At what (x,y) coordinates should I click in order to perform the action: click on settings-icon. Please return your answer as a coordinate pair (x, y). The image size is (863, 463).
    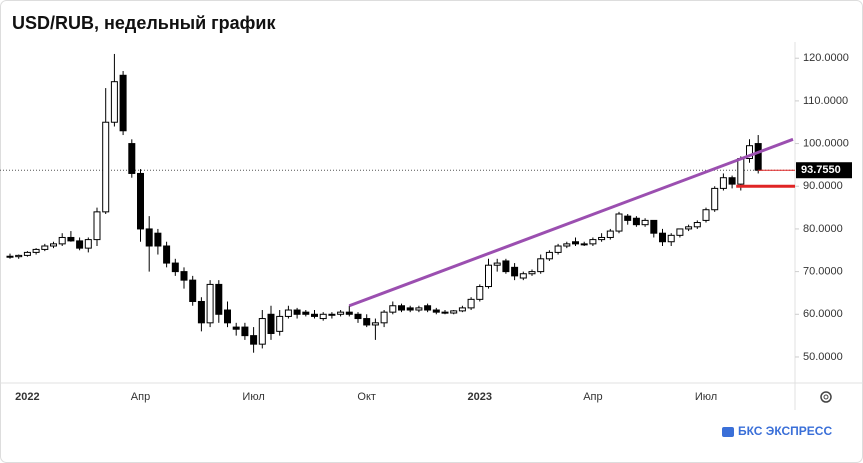
    Looking at the image, I should click on (826, 397).